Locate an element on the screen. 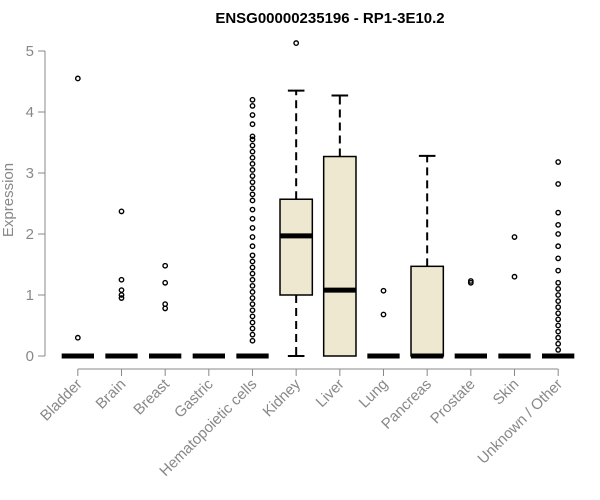 Image resolution: width=600 pixels, height=500 pixels. x-tick-label: Kidney is located at coordinates (282, 397).